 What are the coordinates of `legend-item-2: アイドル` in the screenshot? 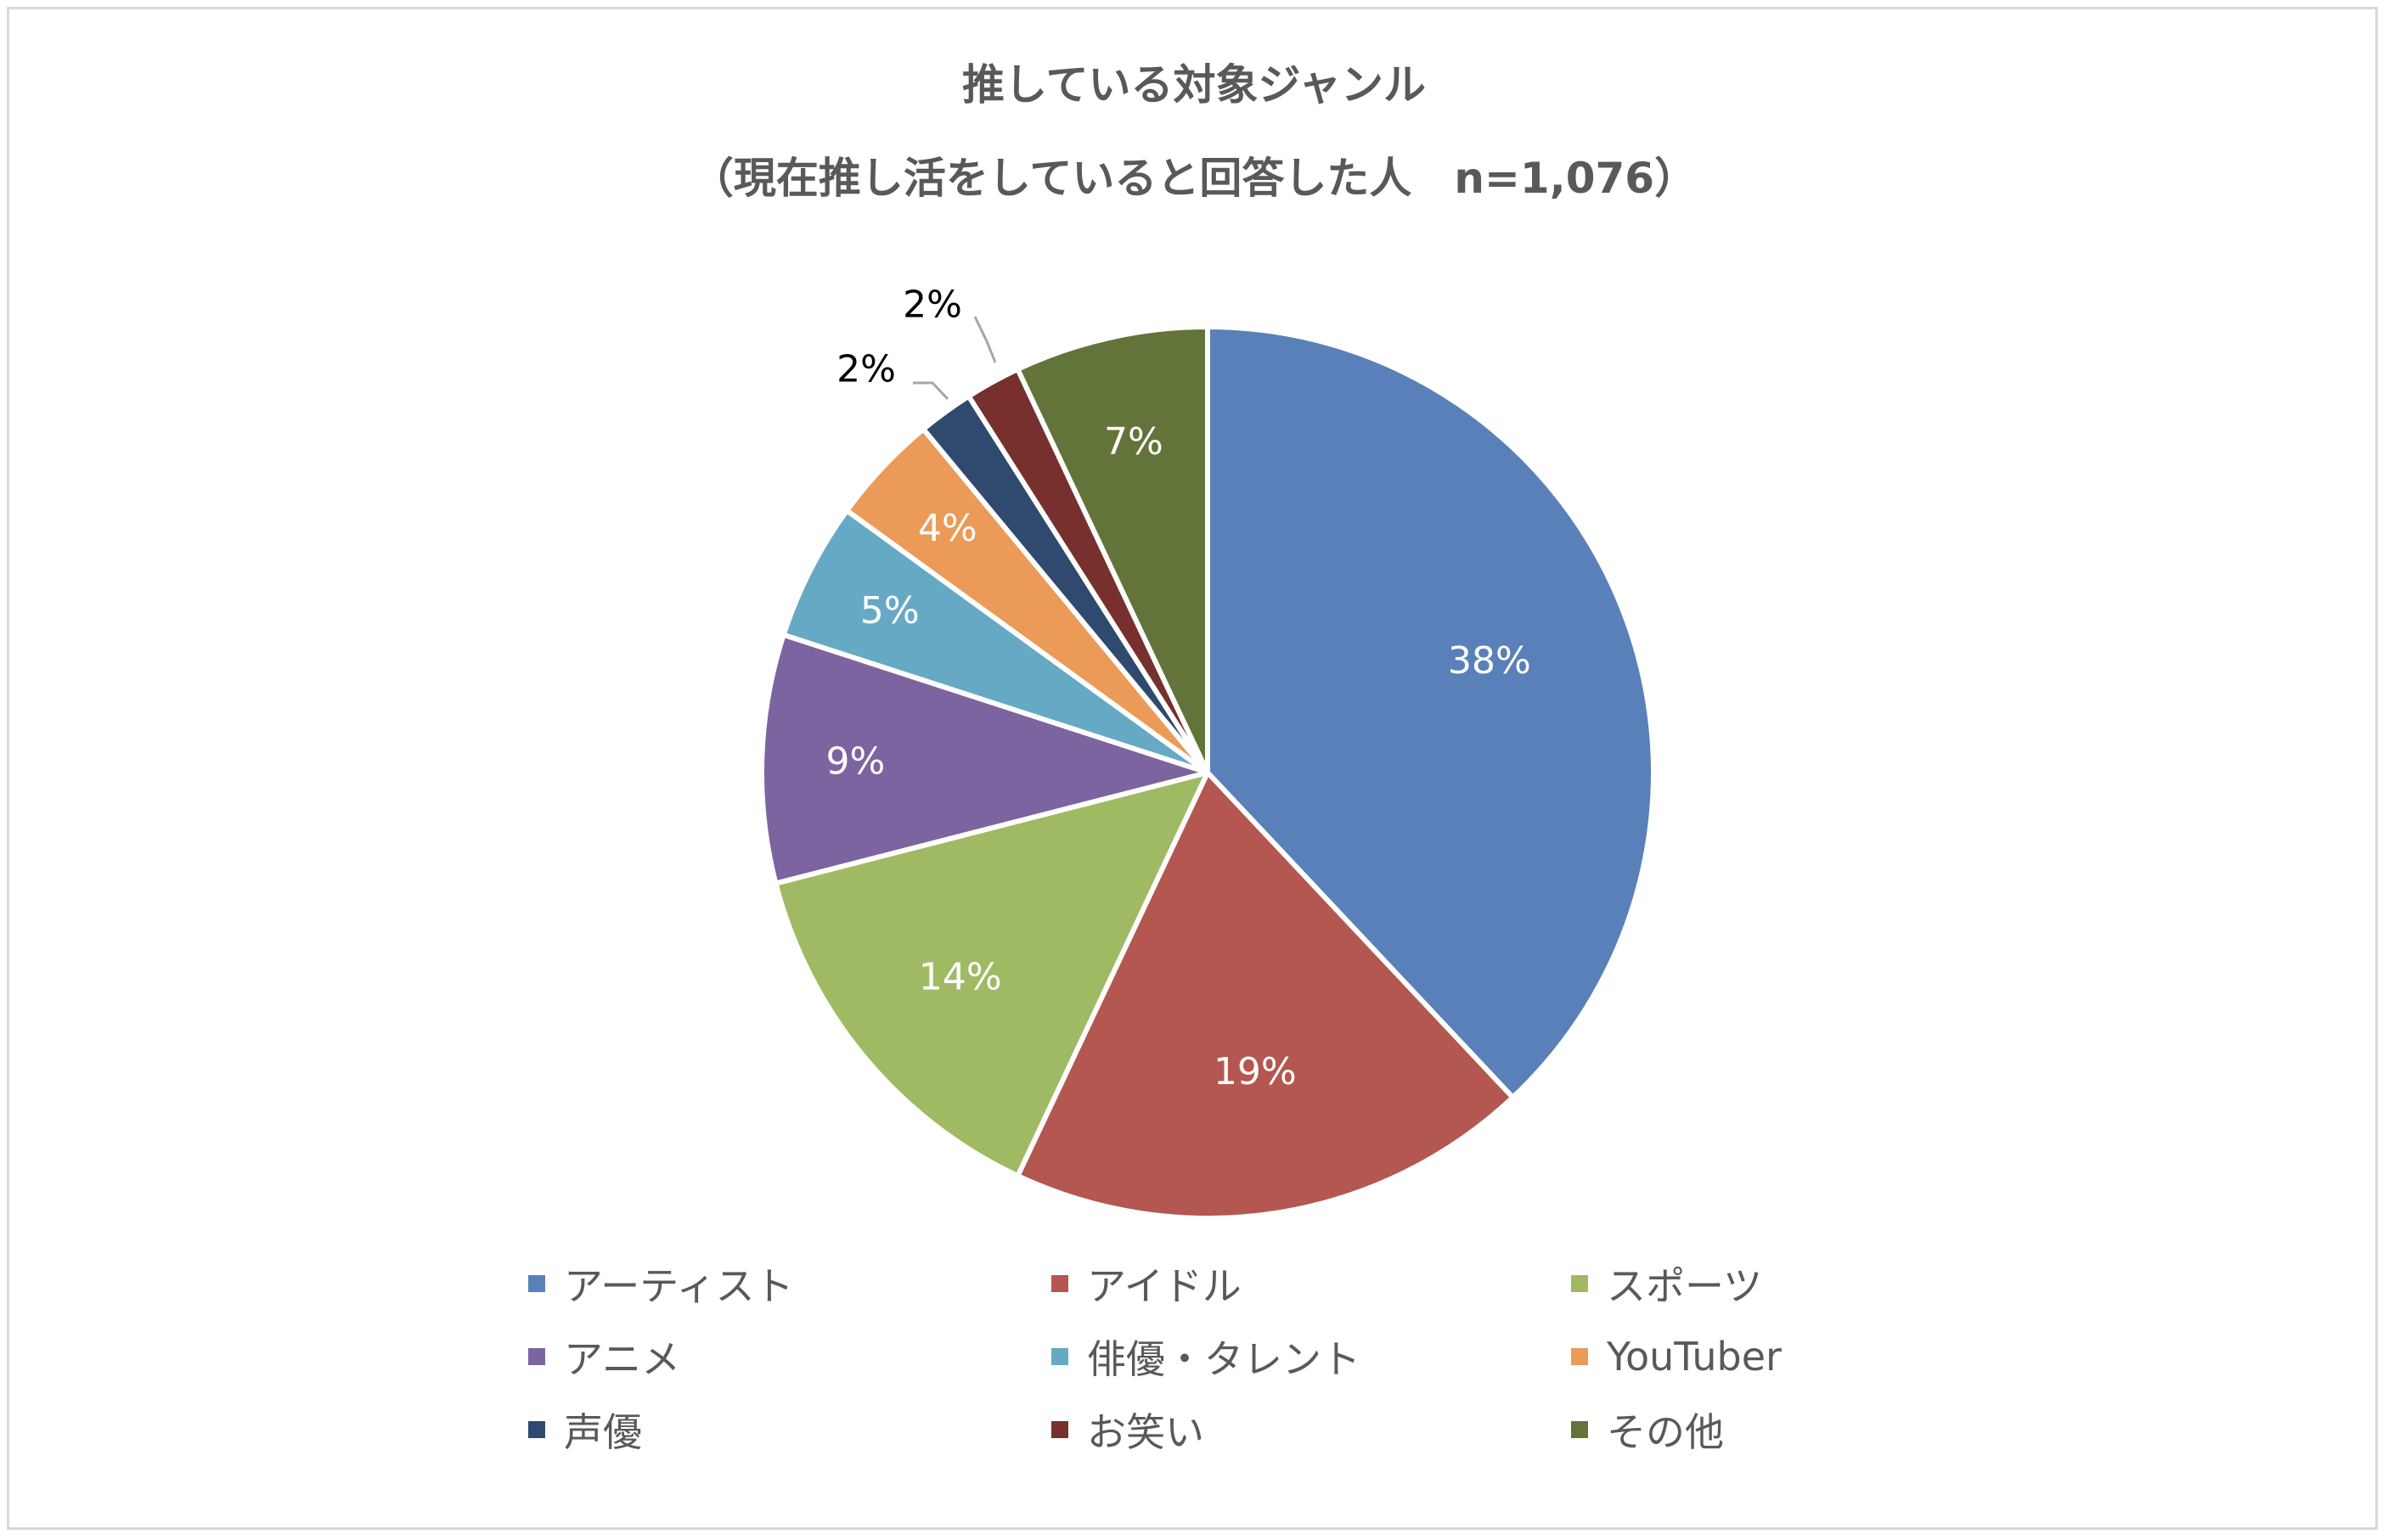 It's located at (1147, 1283).